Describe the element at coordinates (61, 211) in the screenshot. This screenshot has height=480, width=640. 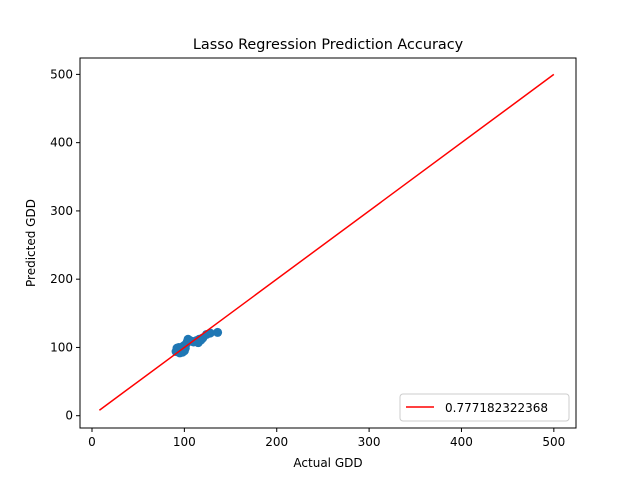
I see `y-tick-label: 300` at that location.